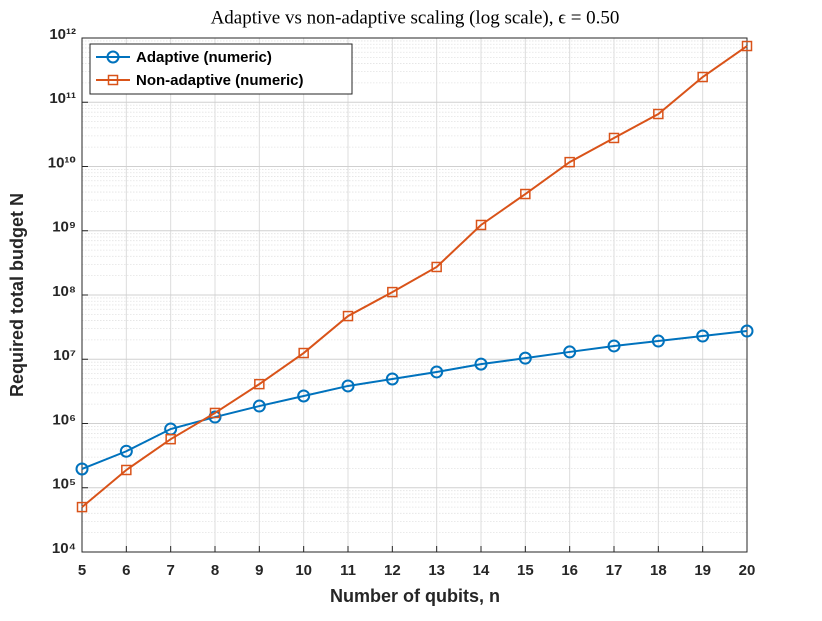  What do you see at coordinates (348, 570) in the screenshot?
I see `x-tick-label: 11` at bounding box center [348, 570].